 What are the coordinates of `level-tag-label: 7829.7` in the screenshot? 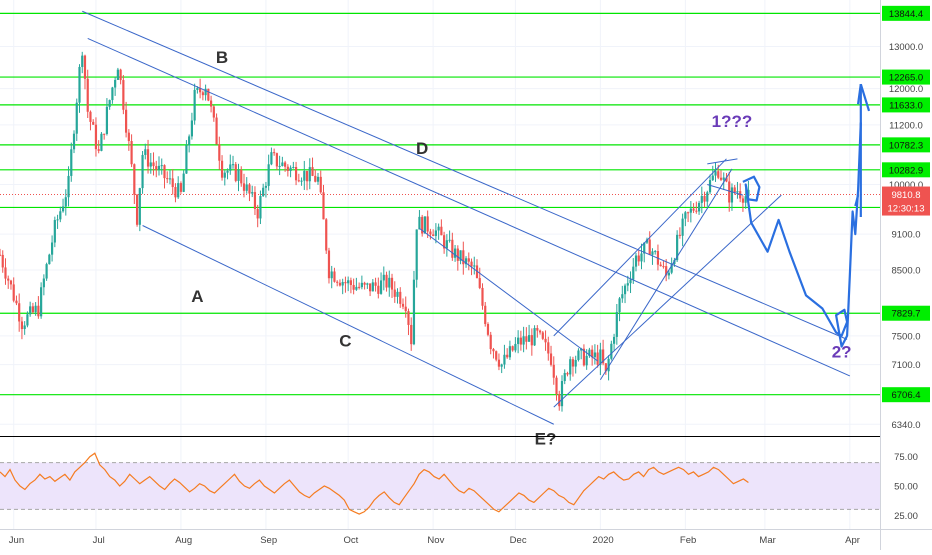 It's located at (905, 314).